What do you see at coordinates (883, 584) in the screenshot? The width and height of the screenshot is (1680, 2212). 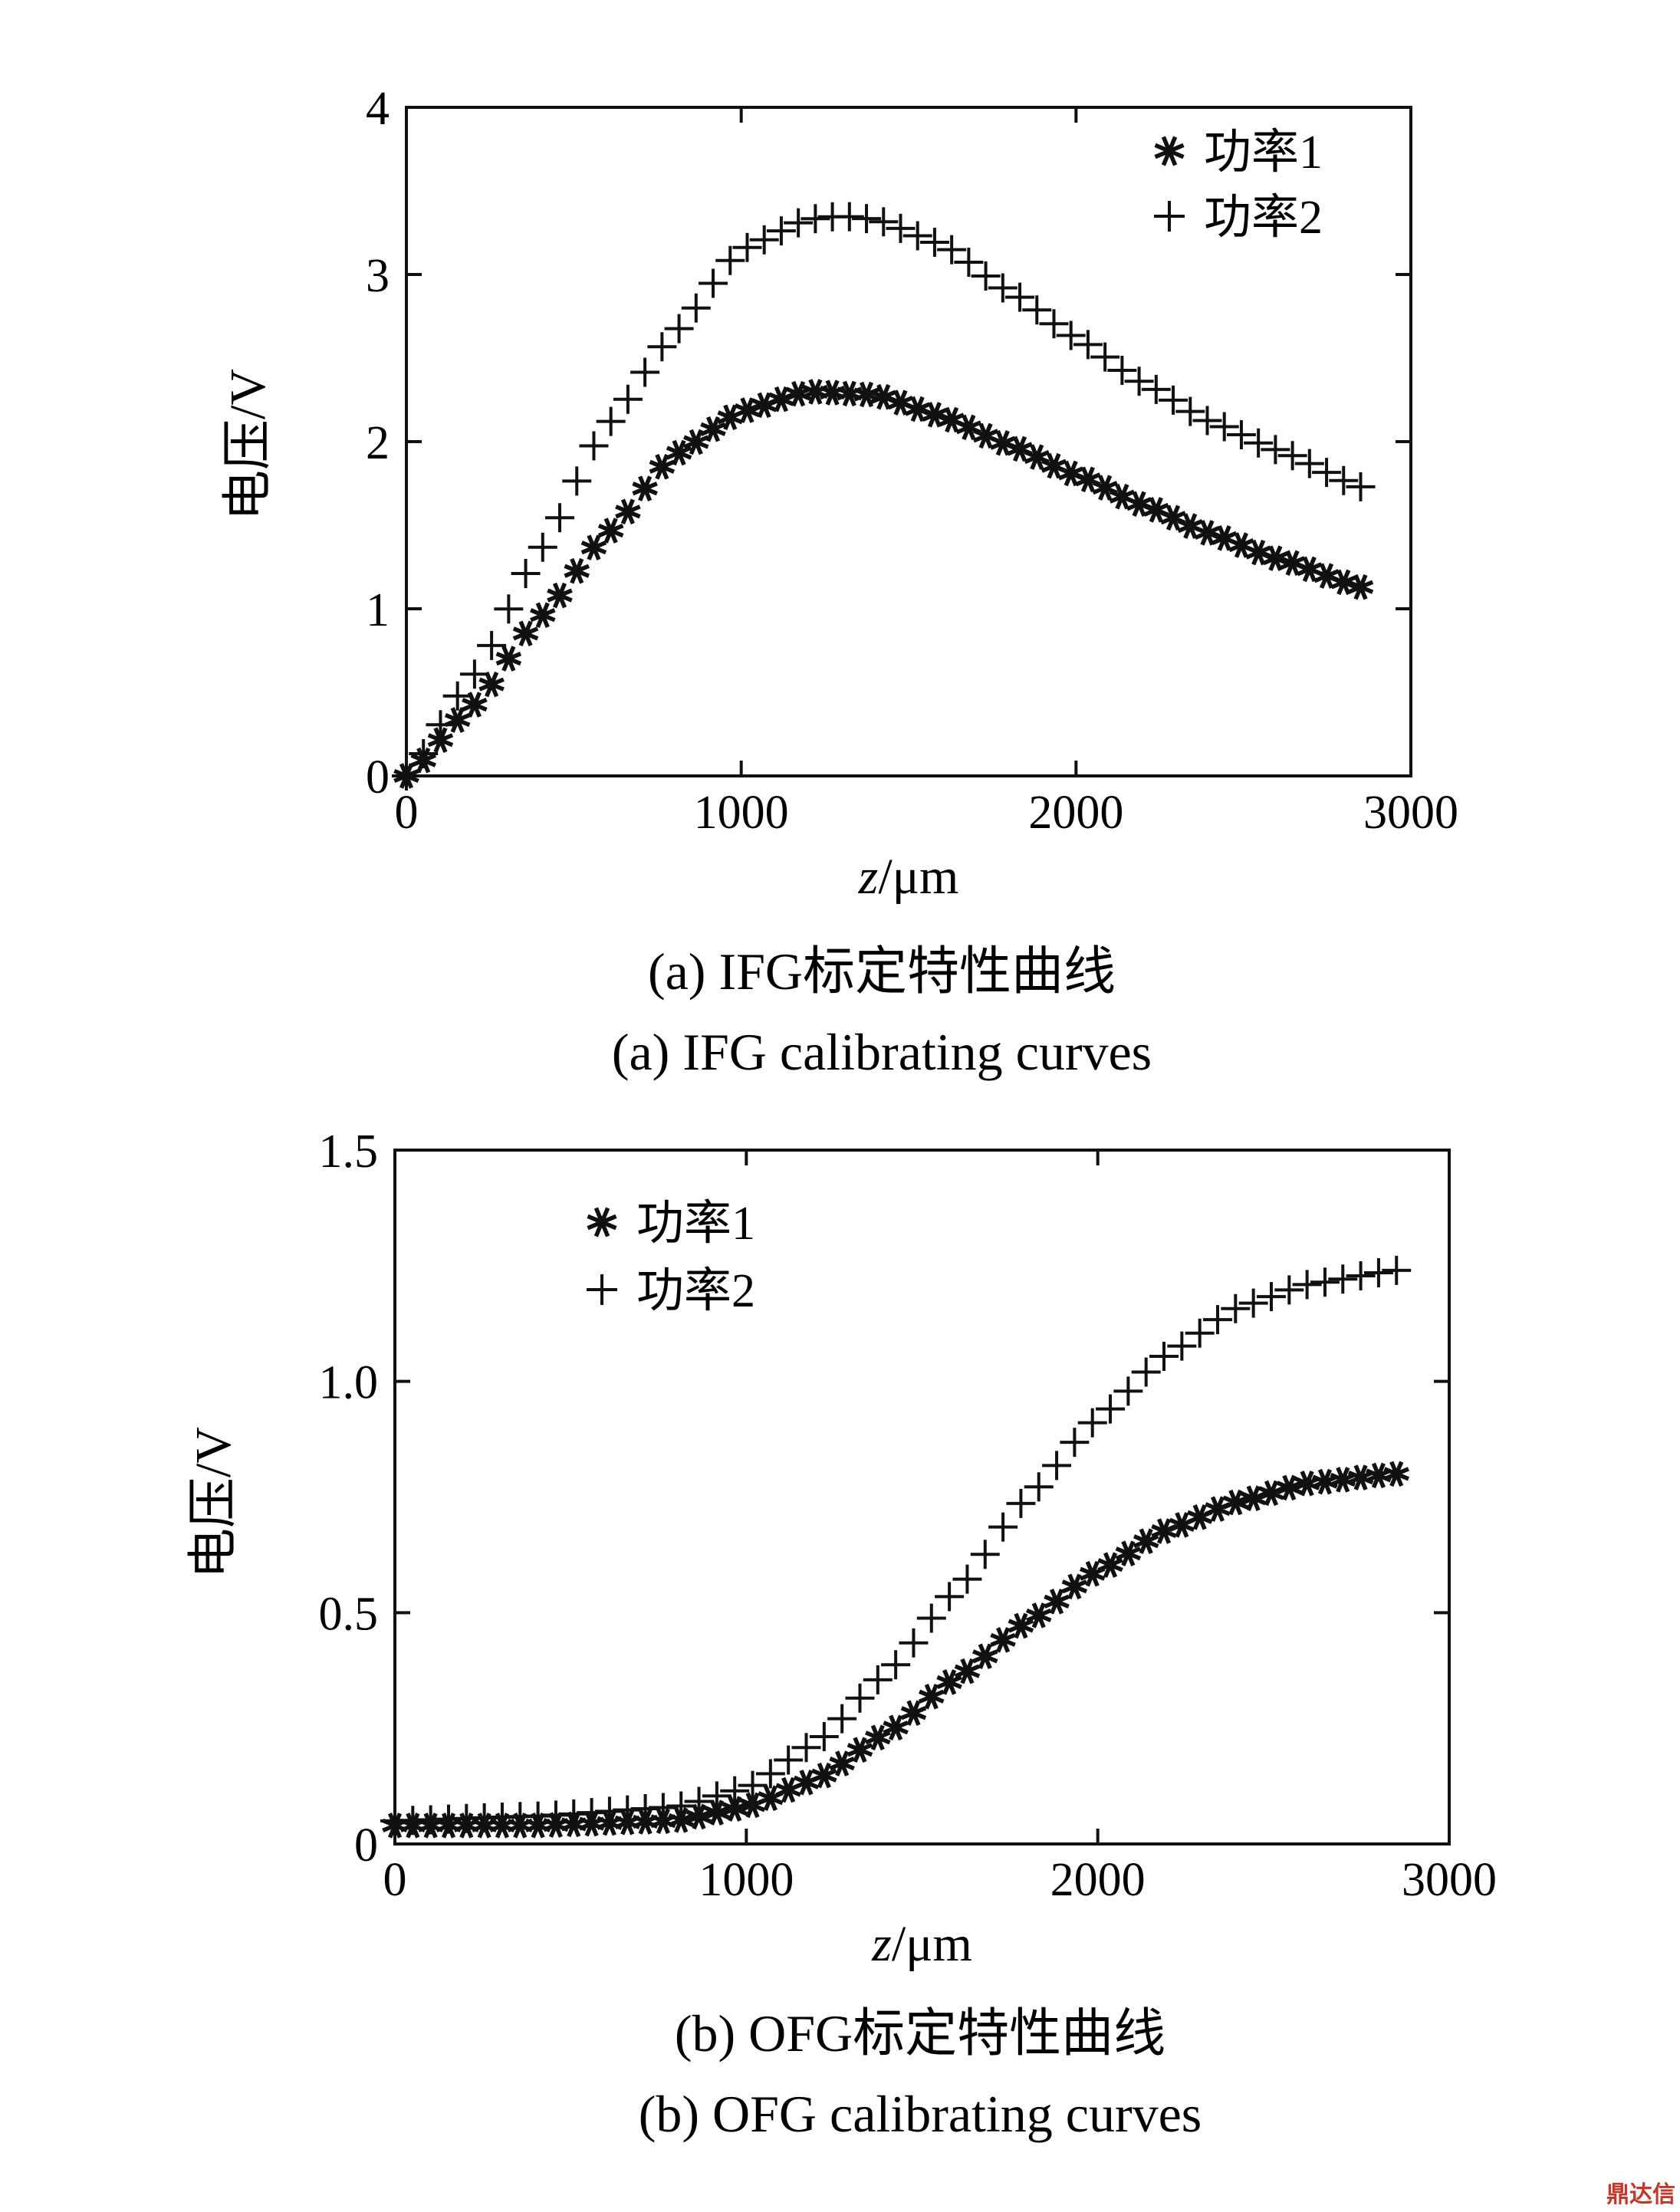 I see `series-asterisk` at bounding box center [883, 584].